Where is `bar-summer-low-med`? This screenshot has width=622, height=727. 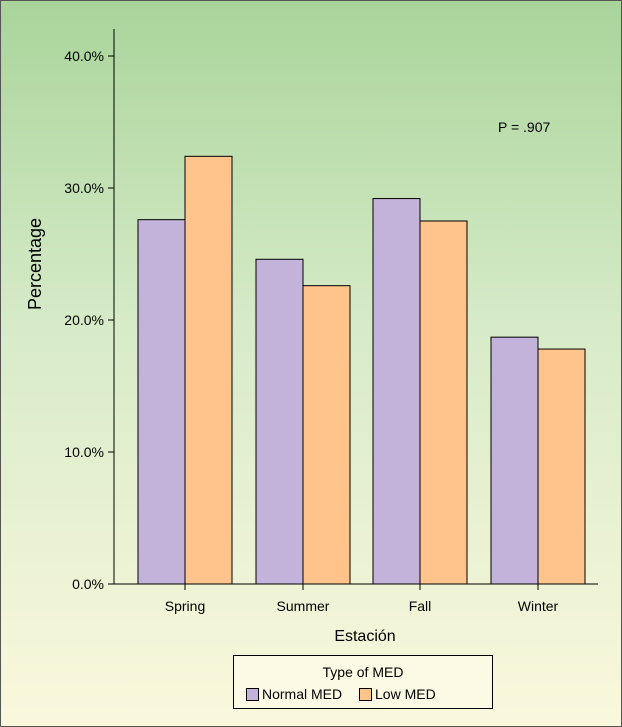 bar-summer-low-med is located at coordinates (326, 435).